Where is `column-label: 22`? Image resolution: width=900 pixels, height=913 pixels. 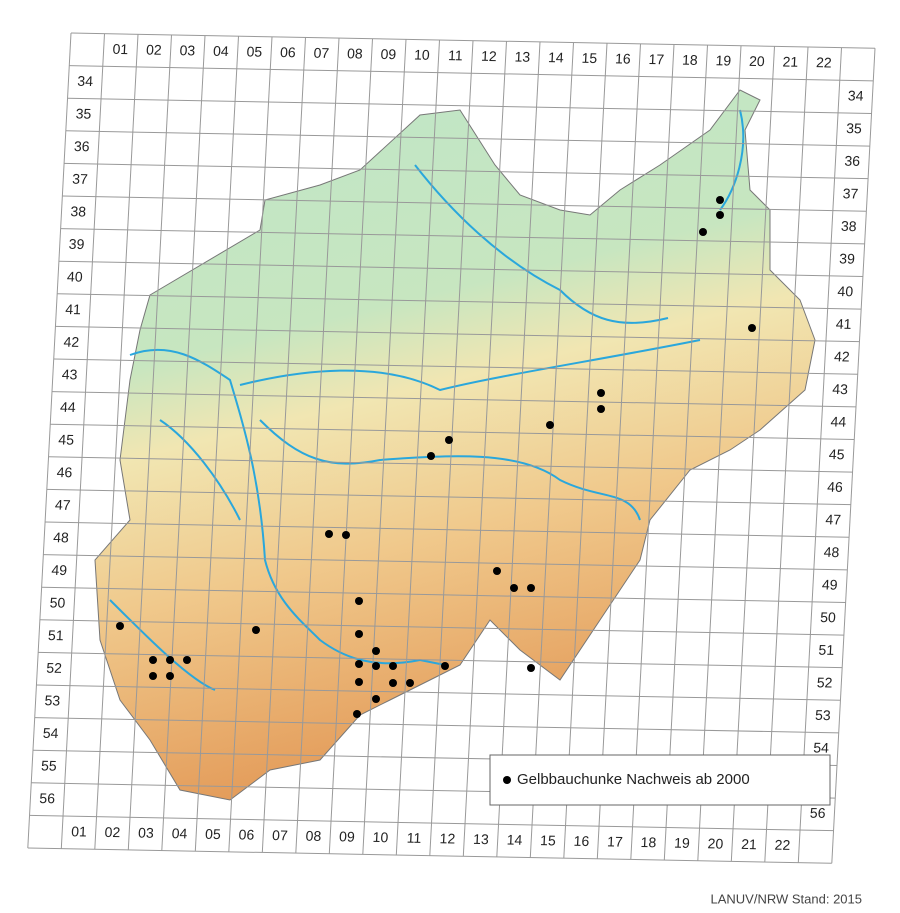 column-label: 22 is located at coordinates (782, 845).